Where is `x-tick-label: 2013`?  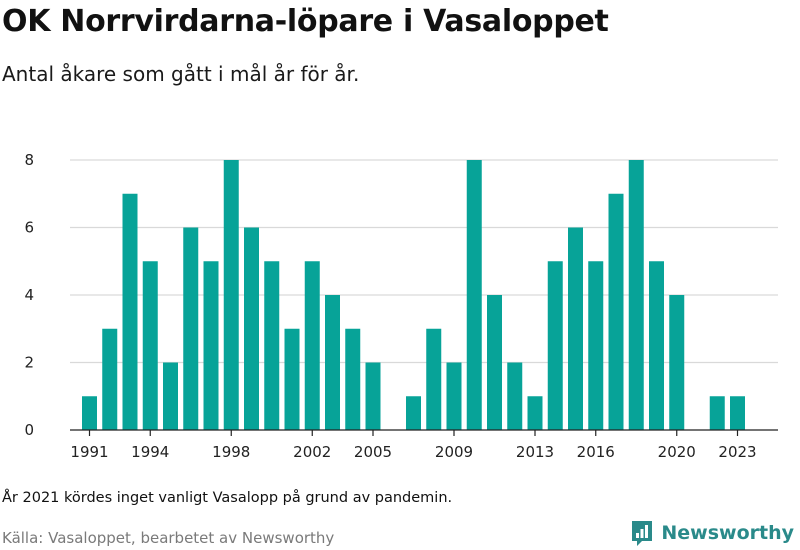 x-tick-label: 2013 is located at coordinates (535, 452).